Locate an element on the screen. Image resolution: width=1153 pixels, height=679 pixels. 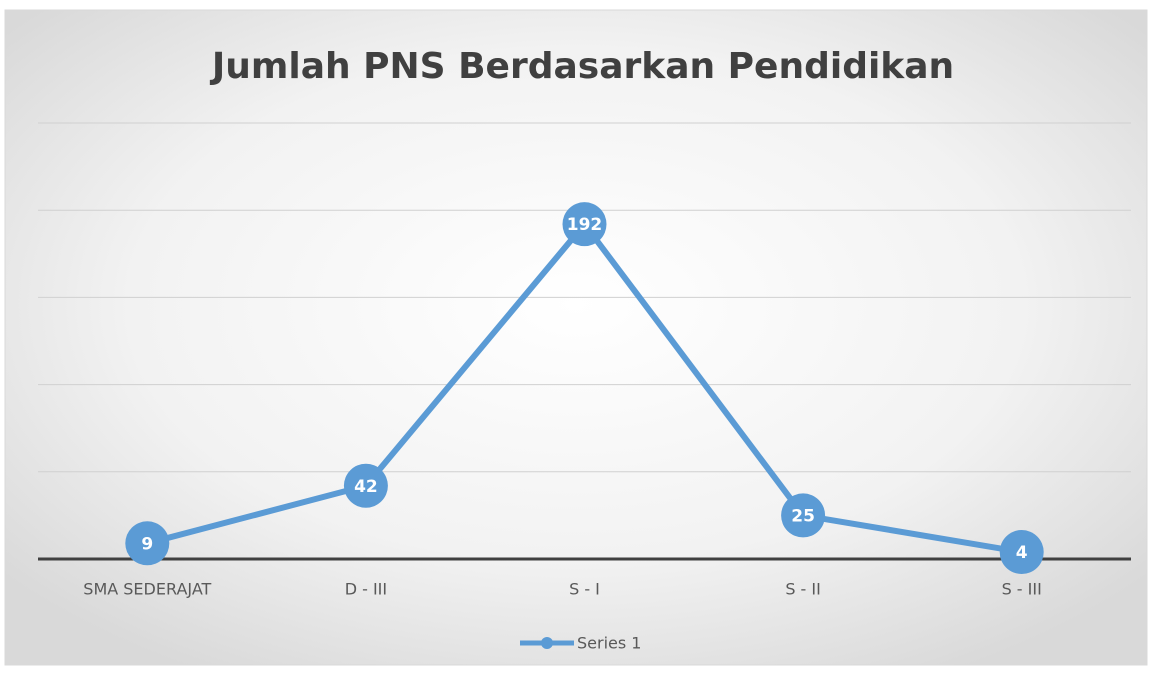
data-label: 9 is located at coordinates (147, 544).